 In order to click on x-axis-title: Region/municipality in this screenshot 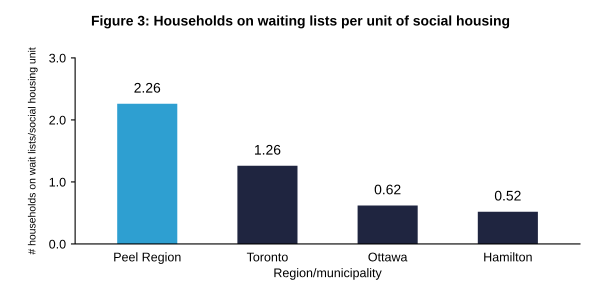, I will do `click(328, 274)`.